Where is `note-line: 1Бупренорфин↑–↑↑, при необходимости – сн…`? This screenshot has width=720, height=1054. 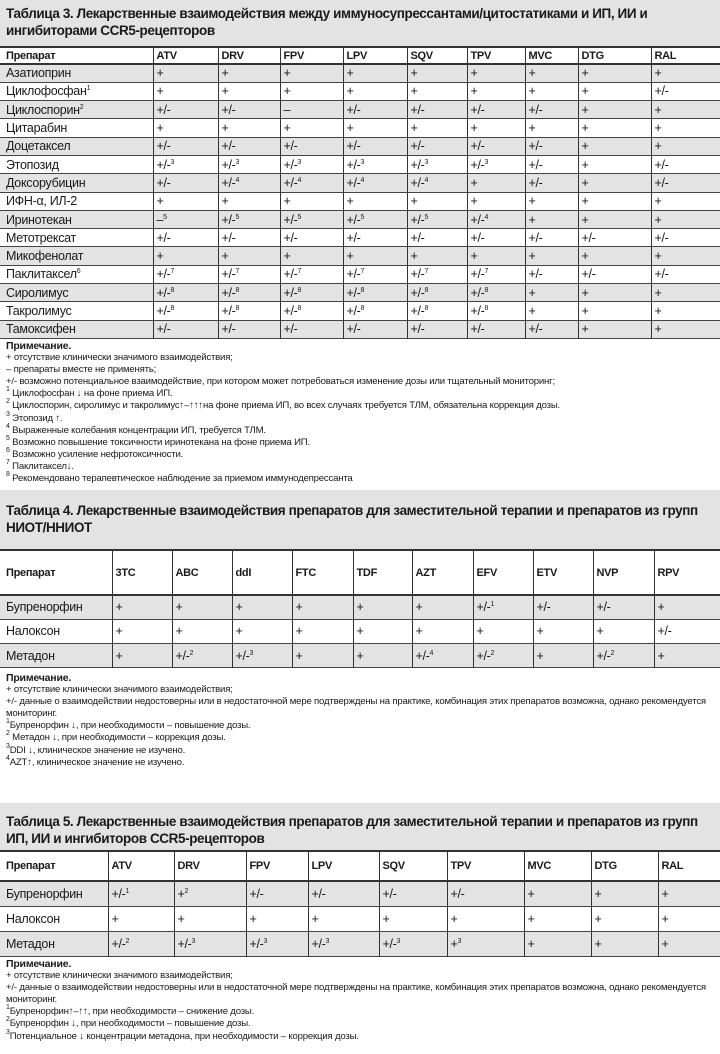 note-line: 1Бупренорфин↑–↑↑, при необходимости – сн… is located at coordinates (130, 1011).